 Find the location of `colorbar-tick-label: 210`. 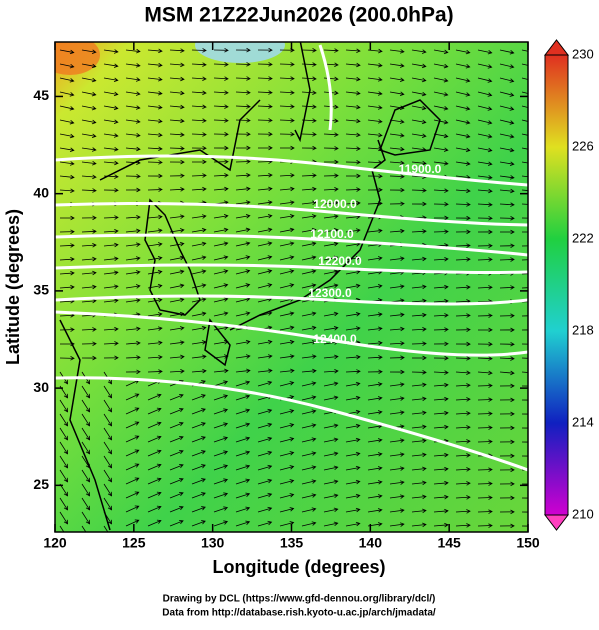

colorbar-tick-label: 210 is located at coordinates (583, 513).